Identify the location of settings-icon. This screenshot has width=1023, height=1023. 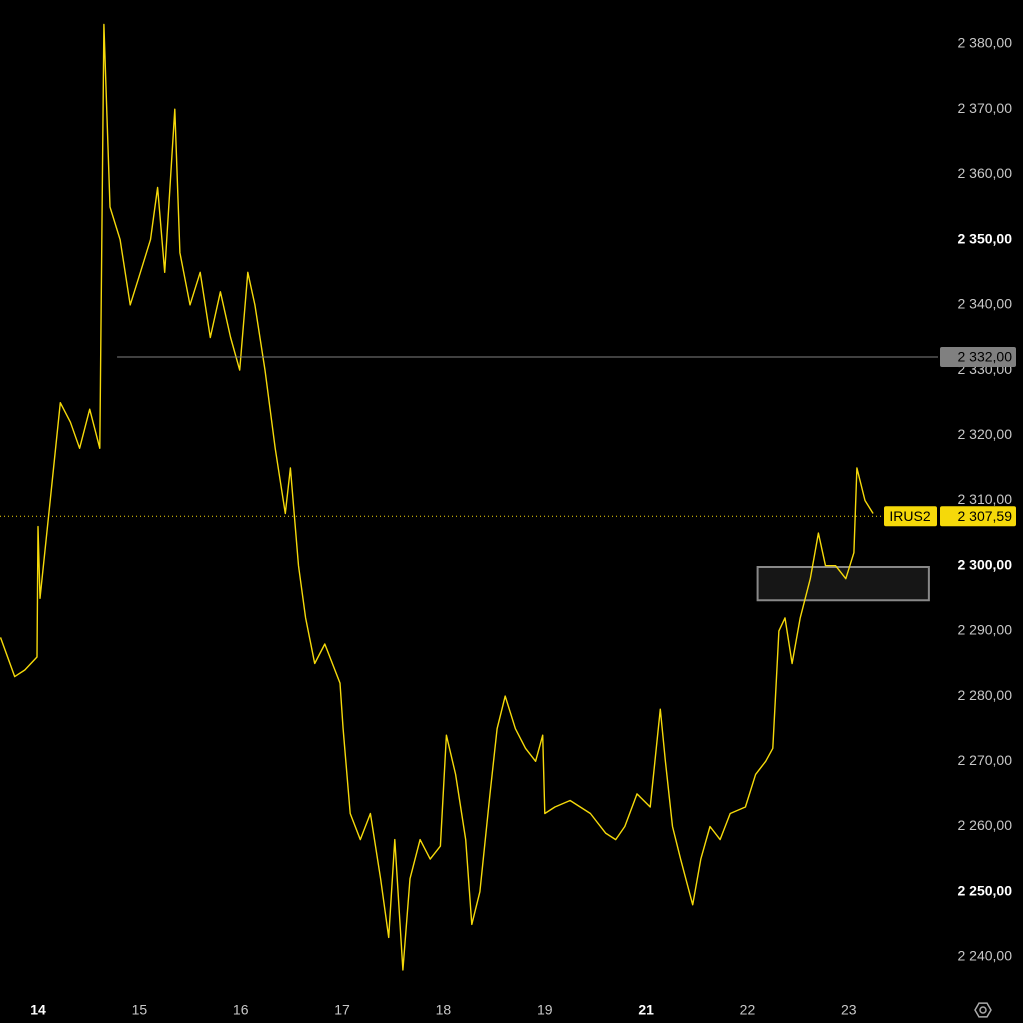
(983, 1010).